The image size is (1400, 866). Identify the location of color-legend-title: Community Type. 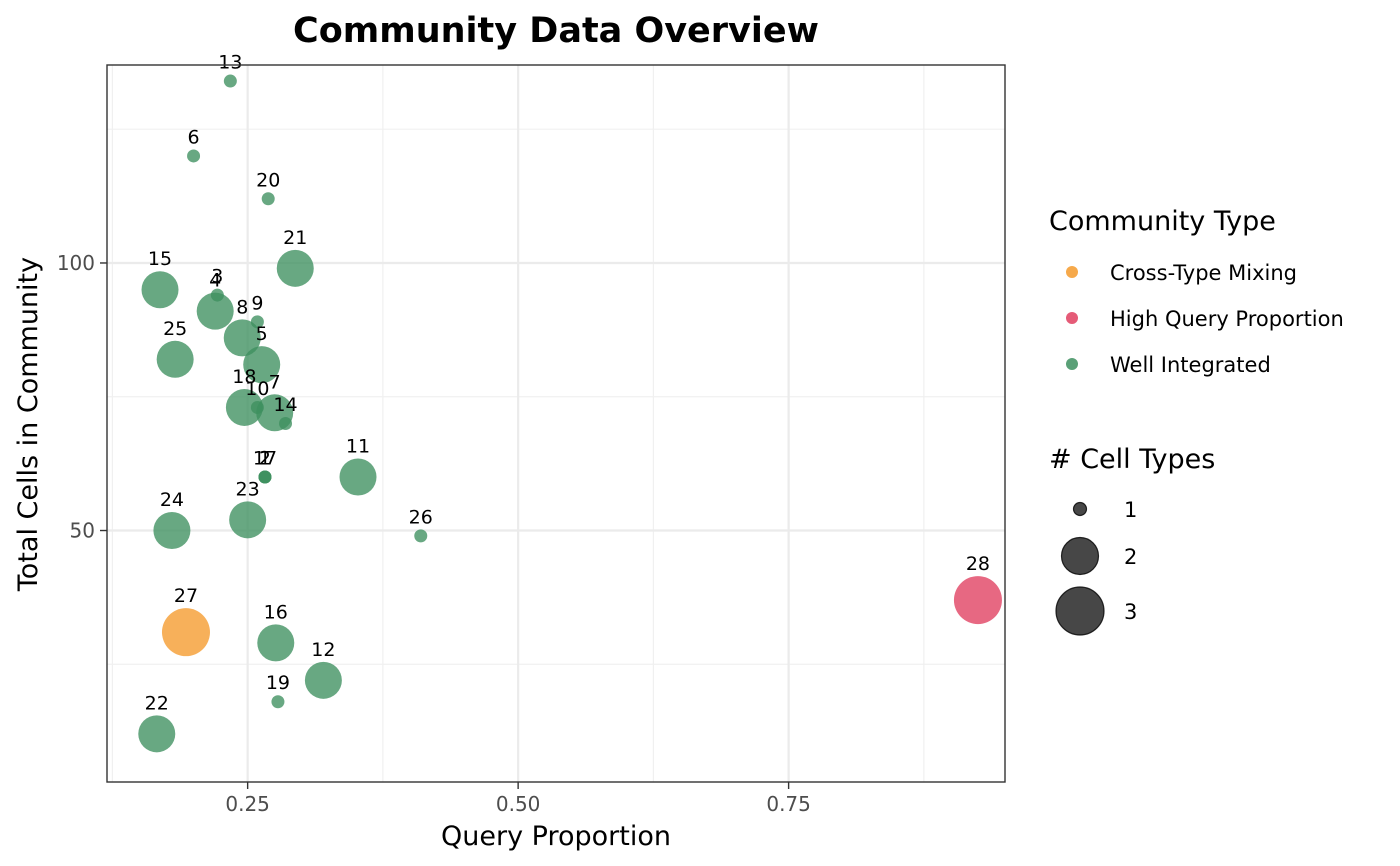
(1162, 221).